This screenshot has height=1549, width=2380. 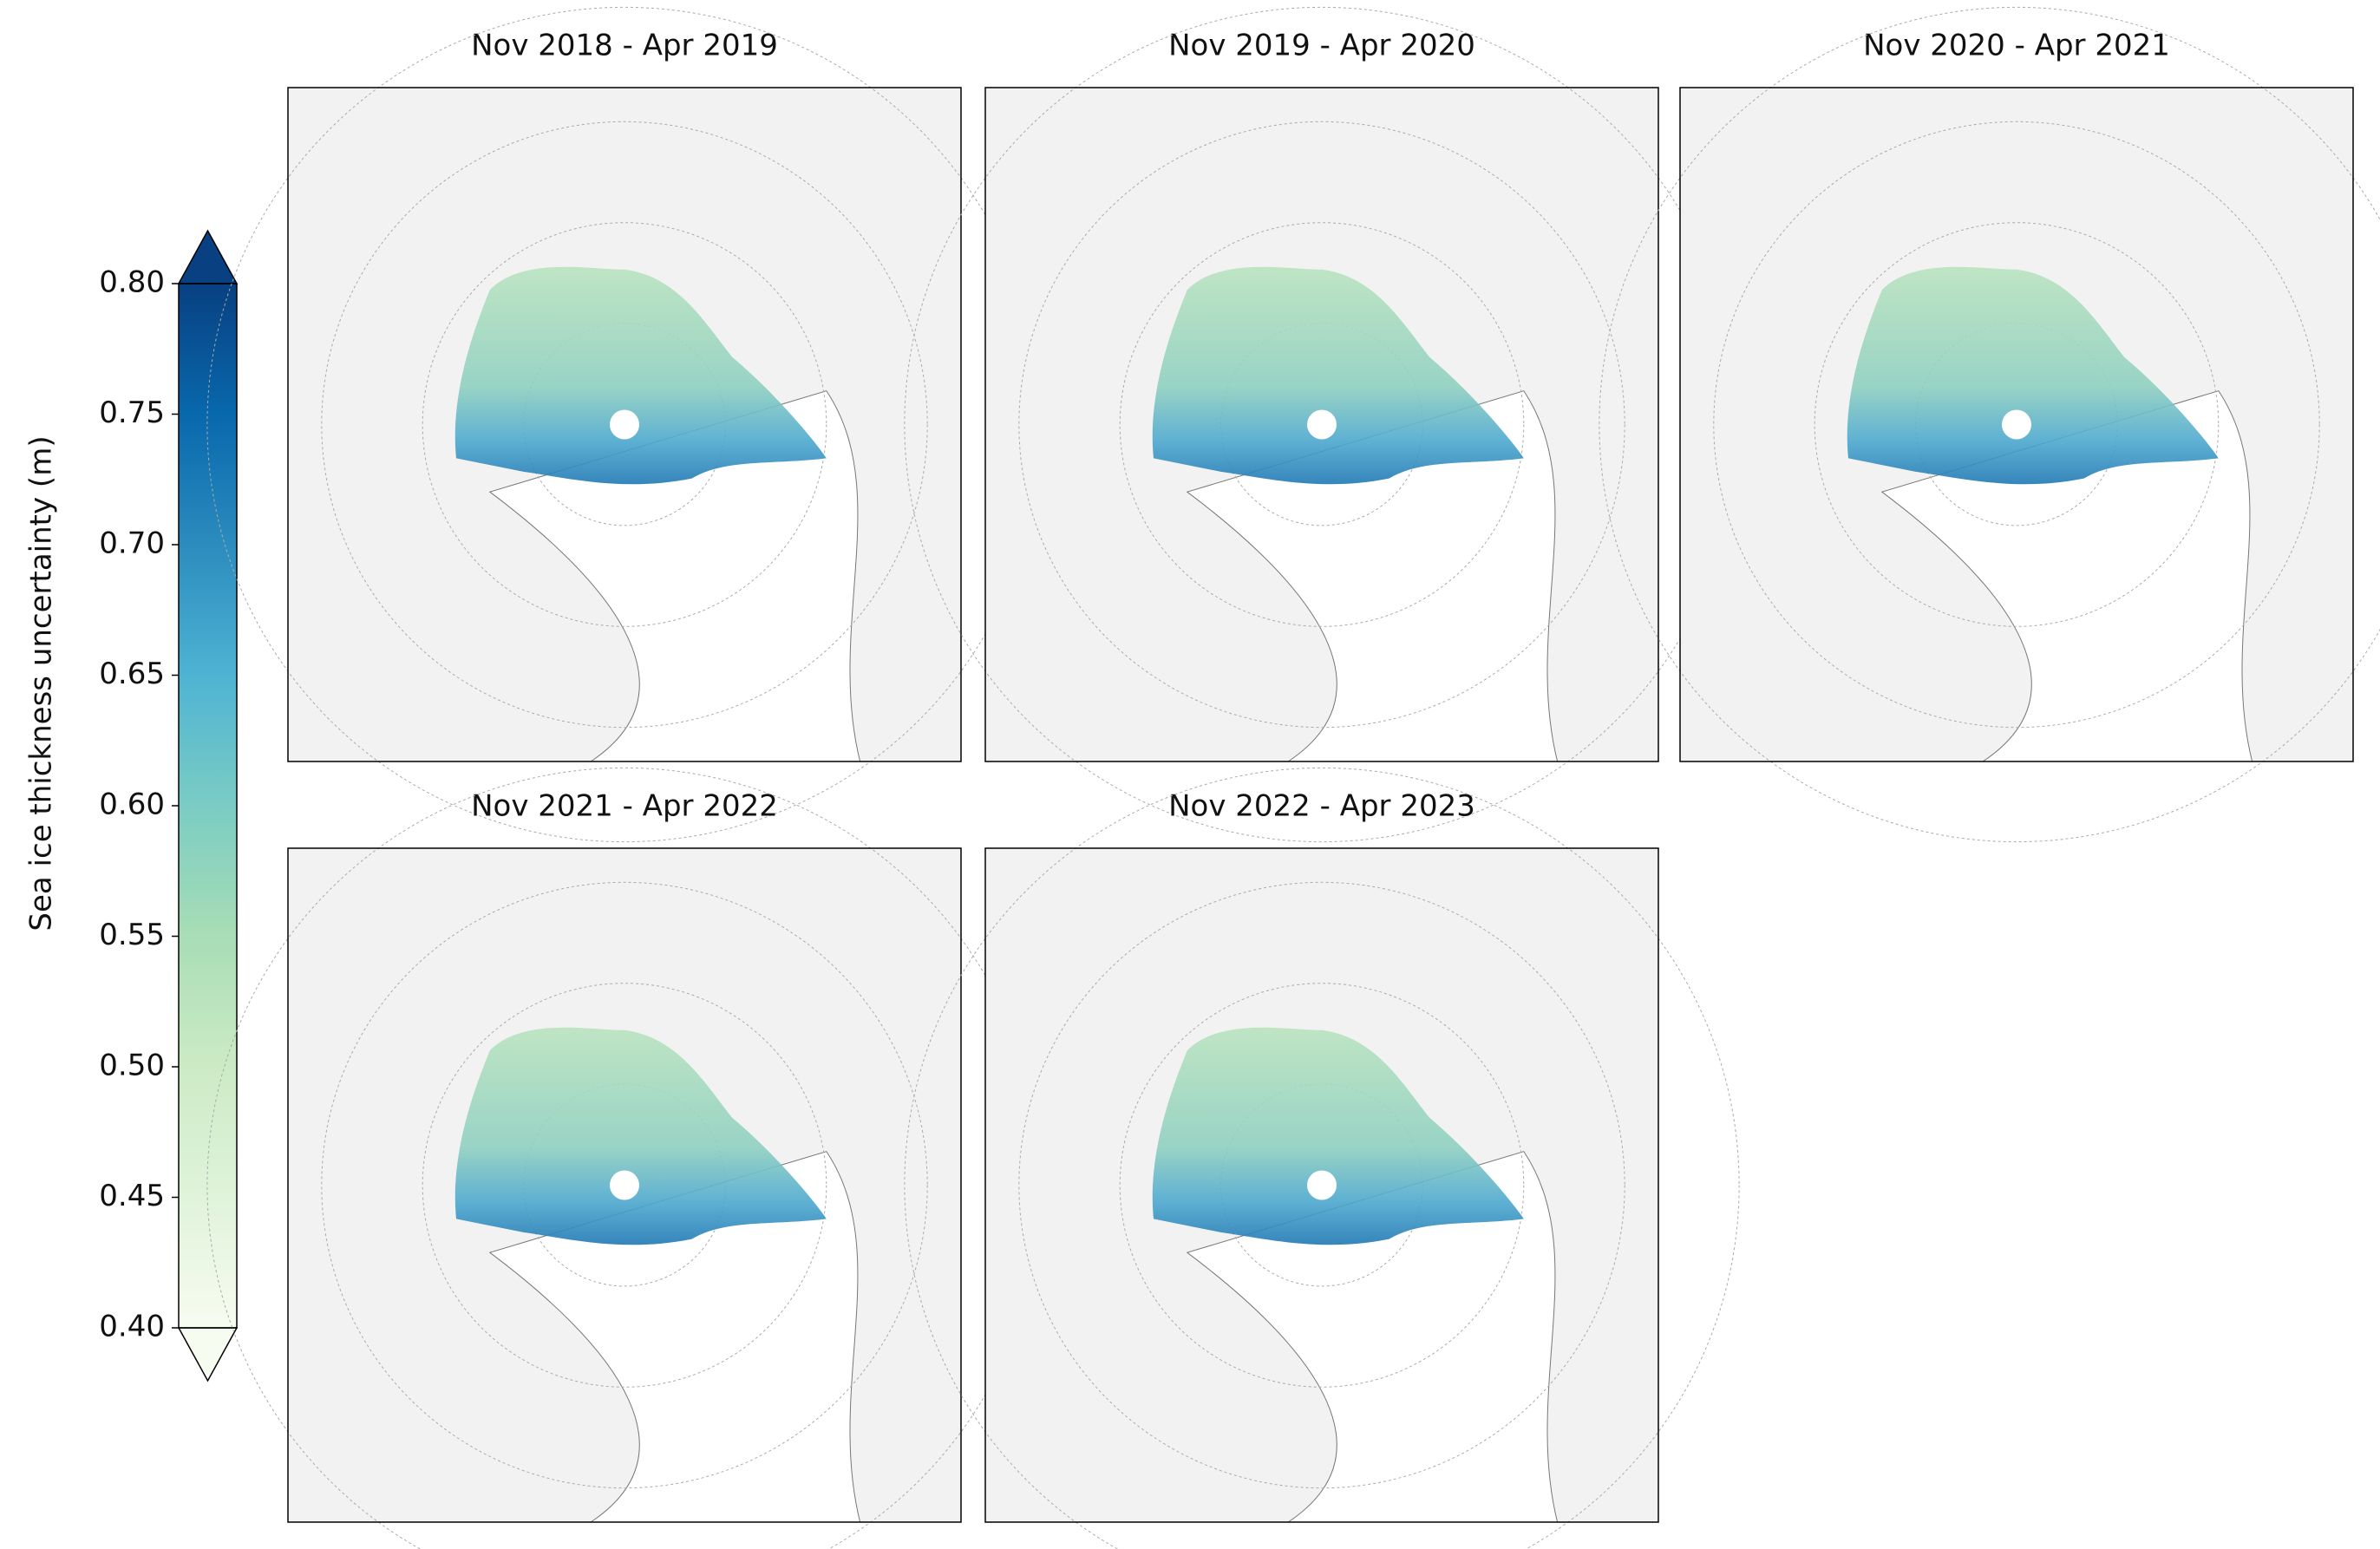 What do you see at coordinates (132, 1066) in the screenshot?
I see `colorbar-tick-label: 0.50` at bounding box center [132, 1066].